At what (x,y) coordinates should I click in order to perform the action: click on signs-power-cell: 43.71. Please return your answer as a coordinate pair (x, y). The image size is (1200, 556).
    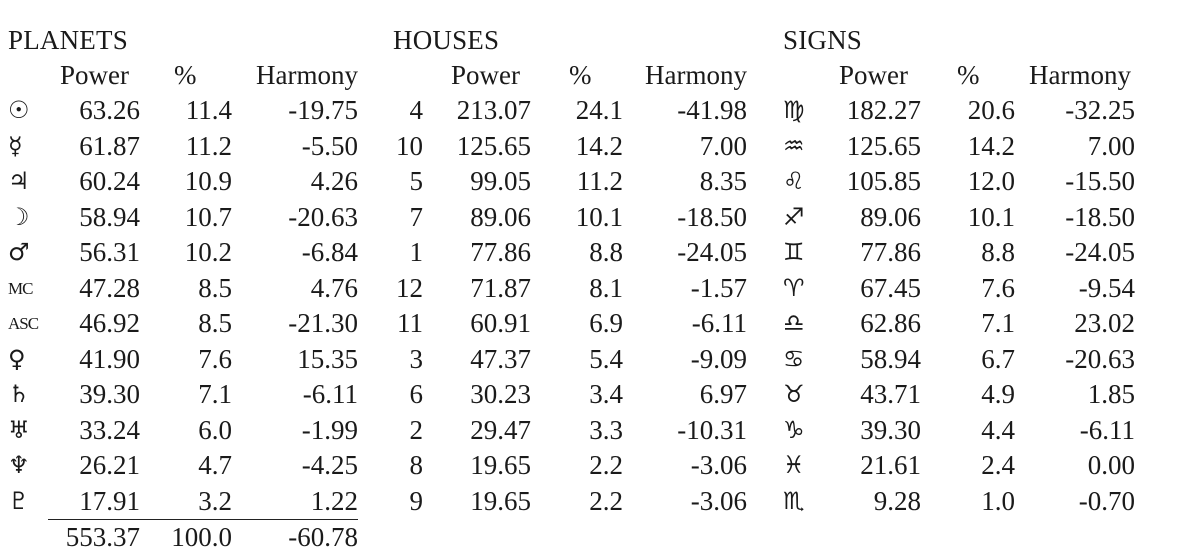
    Looking at the image, I should click on (890, 394).